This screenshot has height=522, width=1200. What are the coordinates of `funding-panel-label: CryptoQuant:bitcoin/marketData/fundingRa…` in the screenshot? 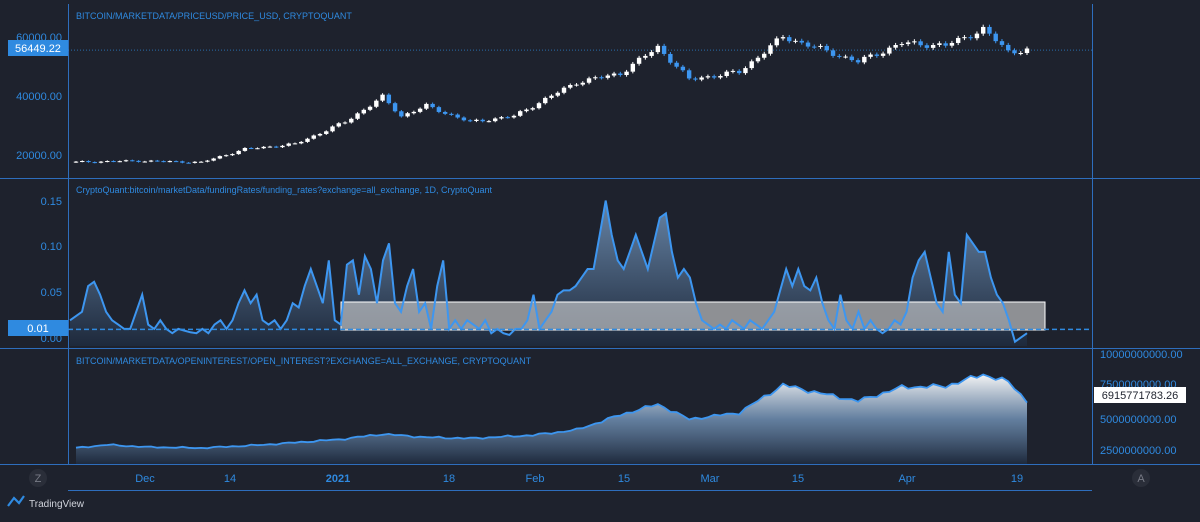 It's located at (284, 190).